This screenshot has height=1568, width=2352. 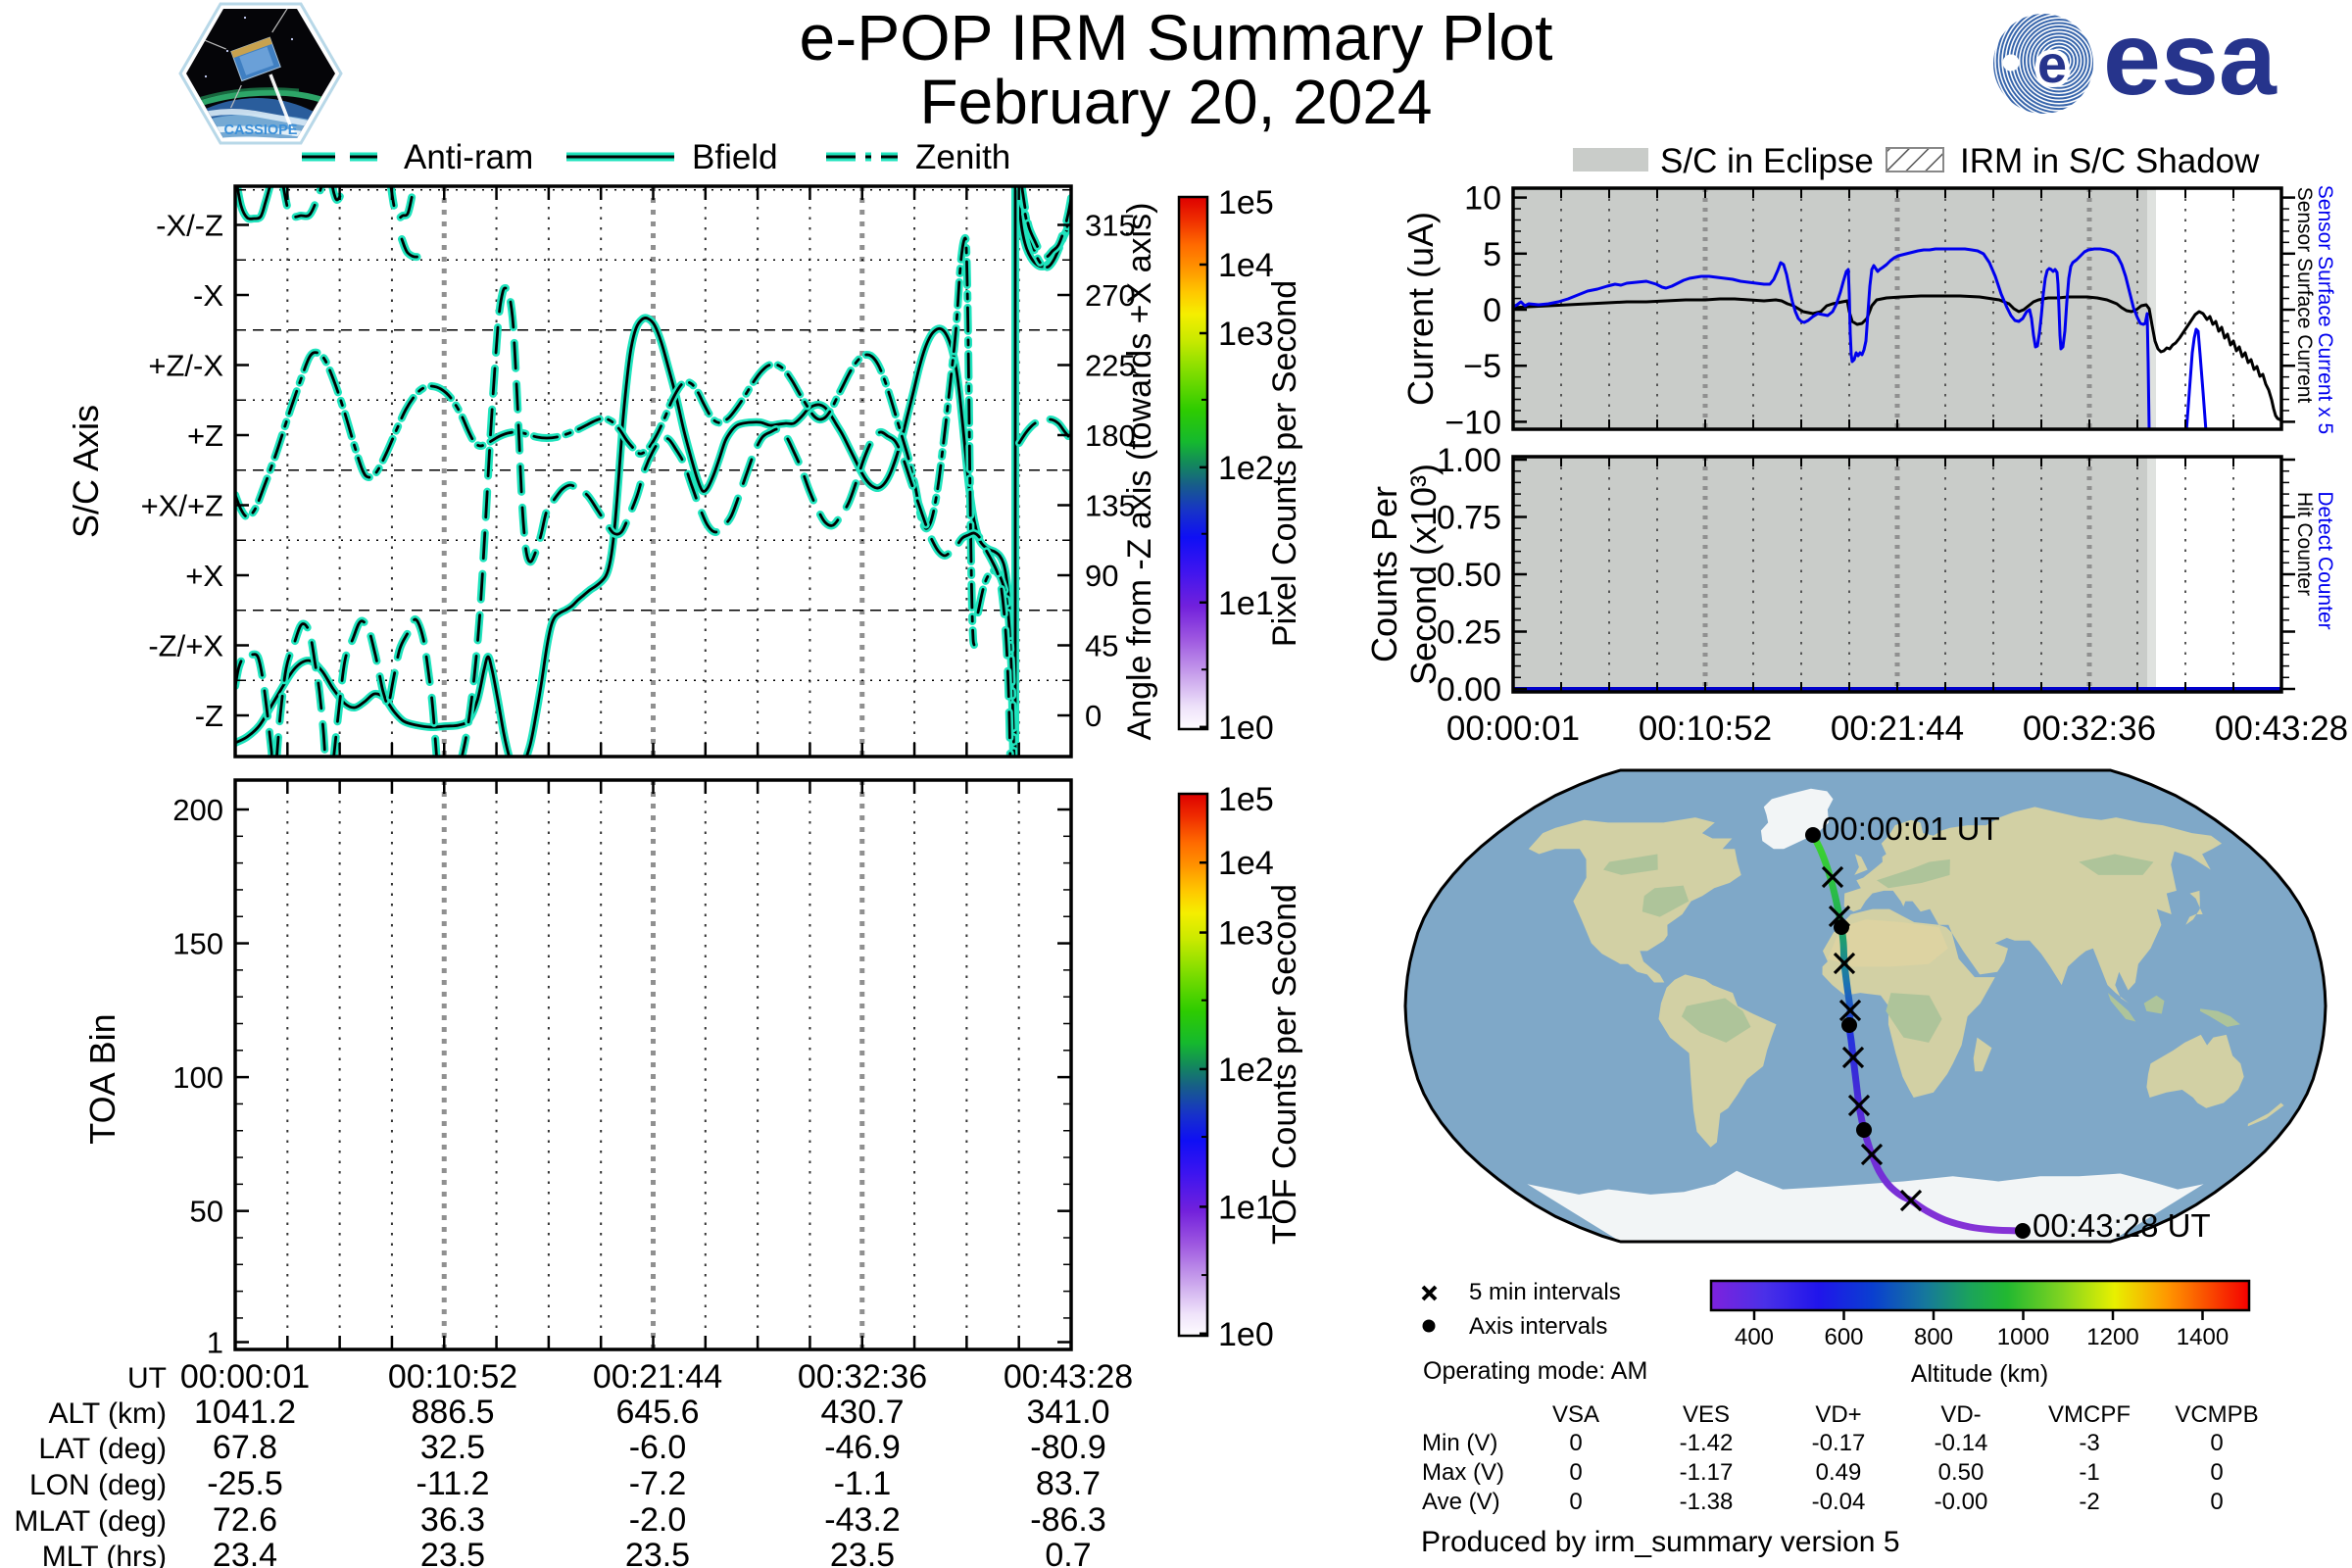 What do you see at coordinates (1707, 1472) in the screenshot?
I see `svg-text: -1.17` at bounding box center [1707, 1472].